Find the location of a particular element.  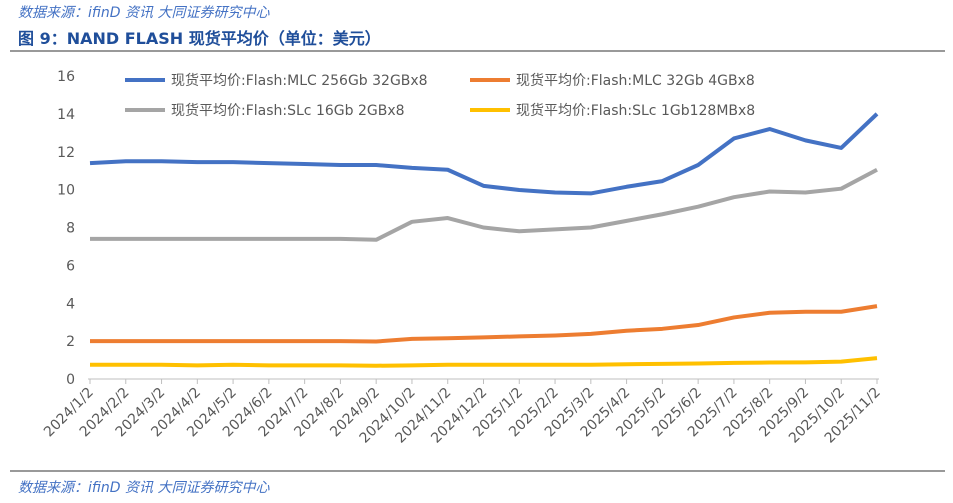

y-tick-label: 16 is located at coordinates (66, 77).